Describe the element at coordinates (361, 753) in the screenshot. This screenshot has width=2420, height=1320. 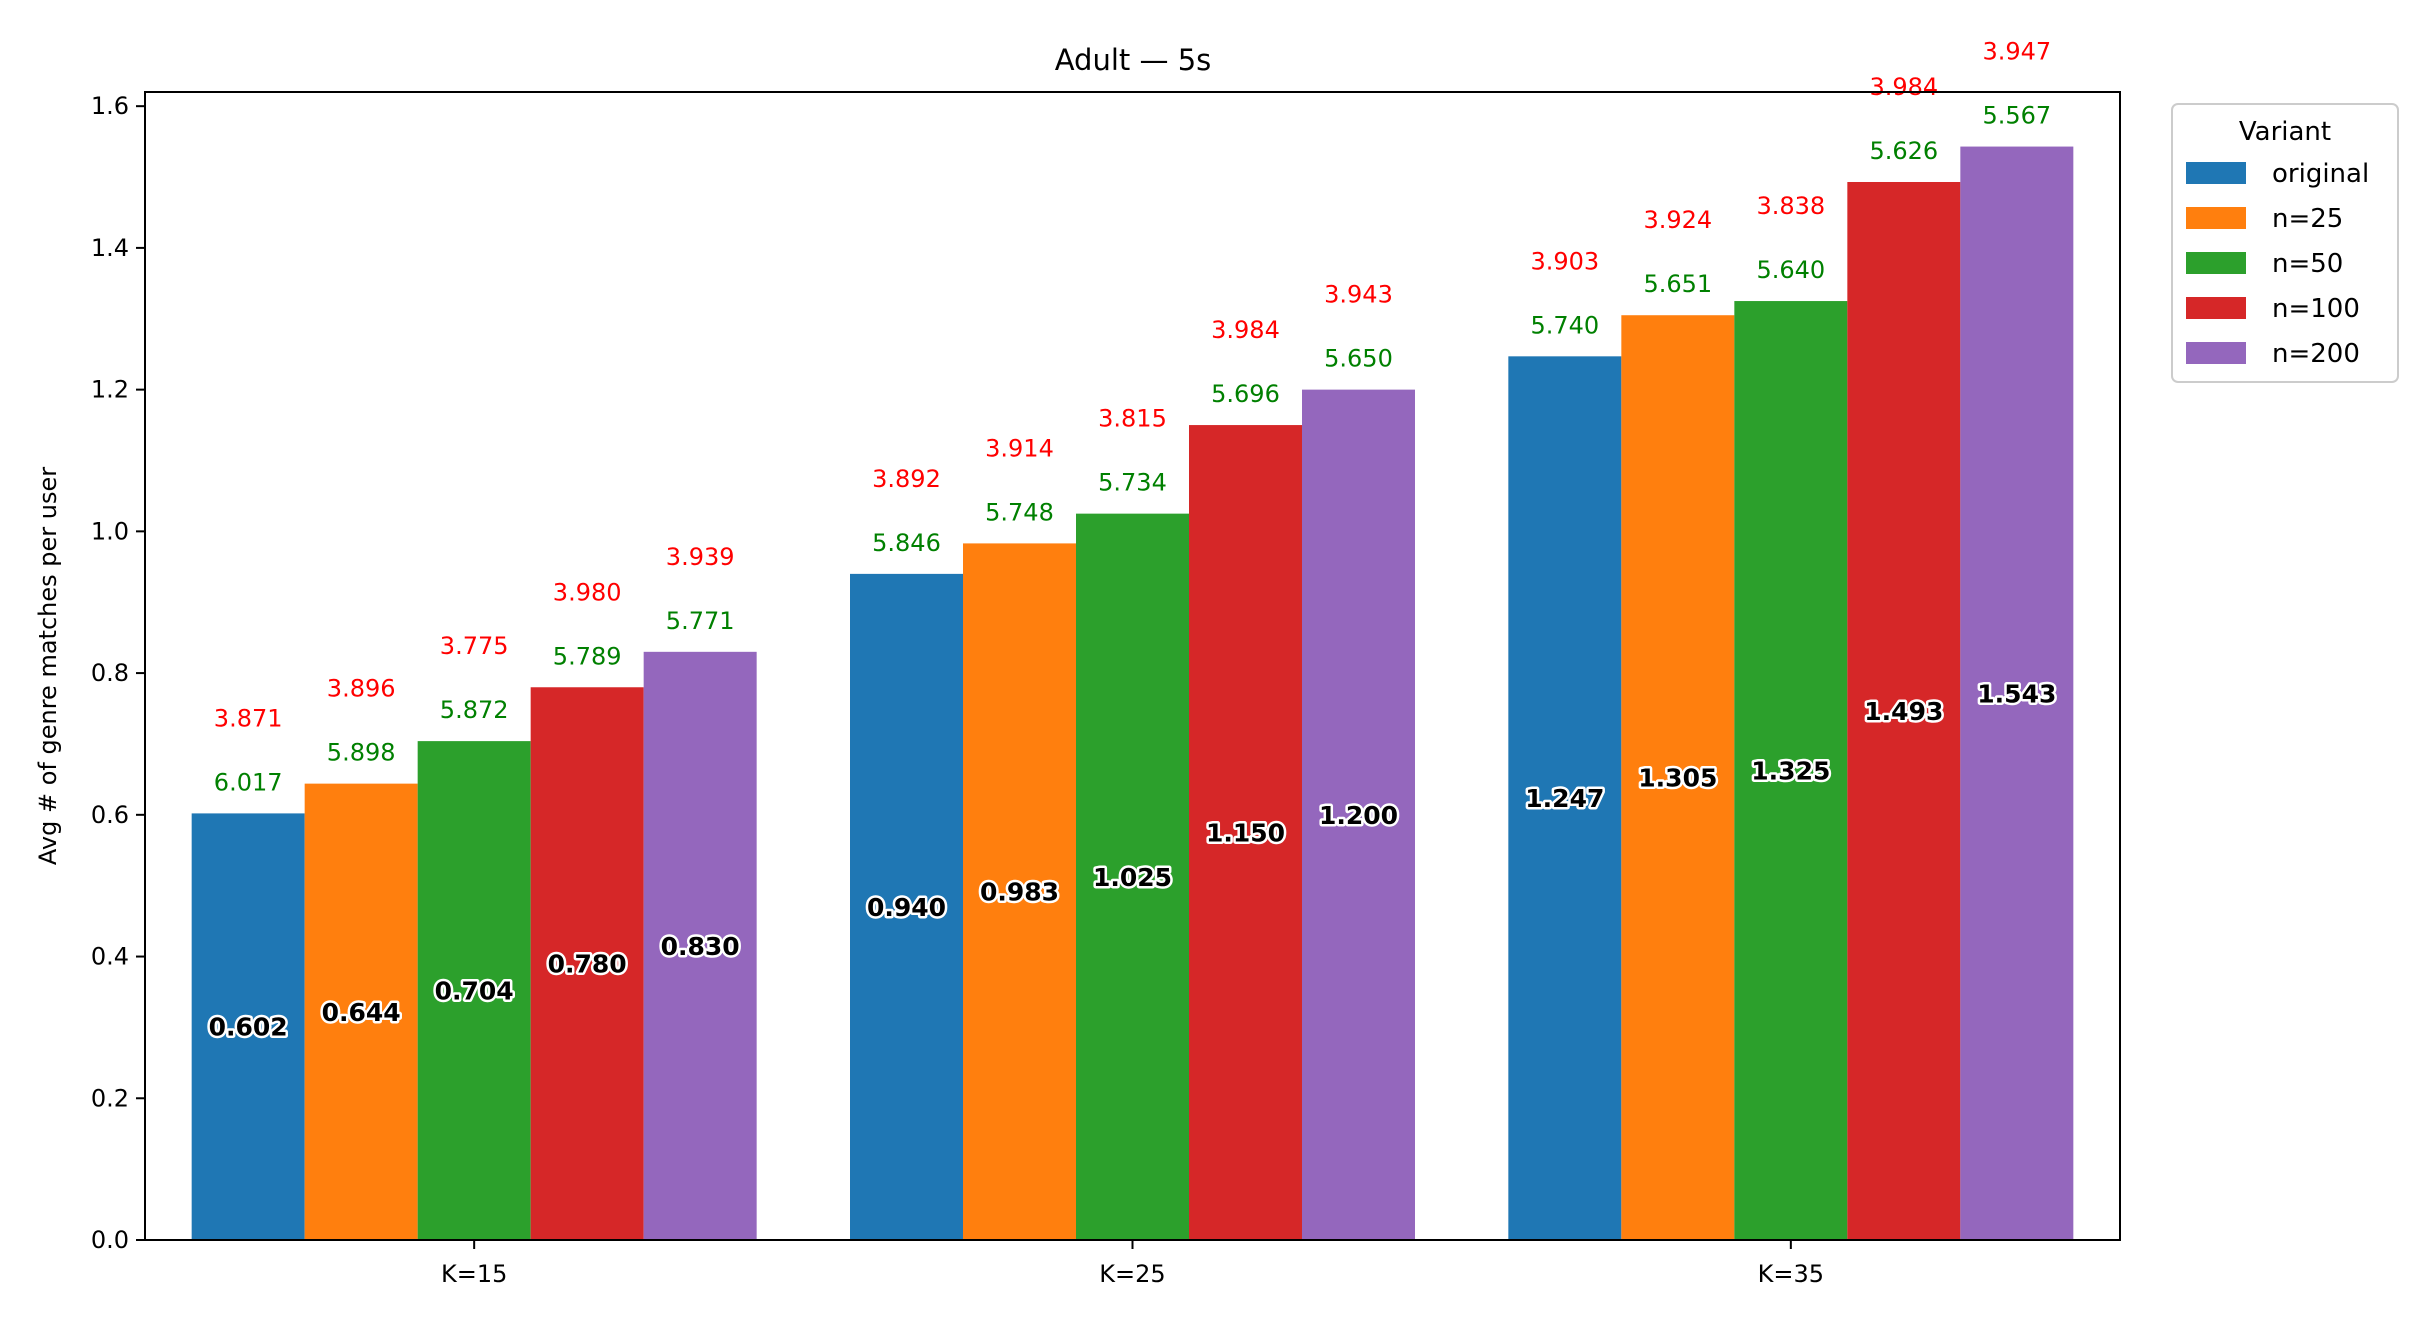
I see `bar-green-label: 5.898` at that location.